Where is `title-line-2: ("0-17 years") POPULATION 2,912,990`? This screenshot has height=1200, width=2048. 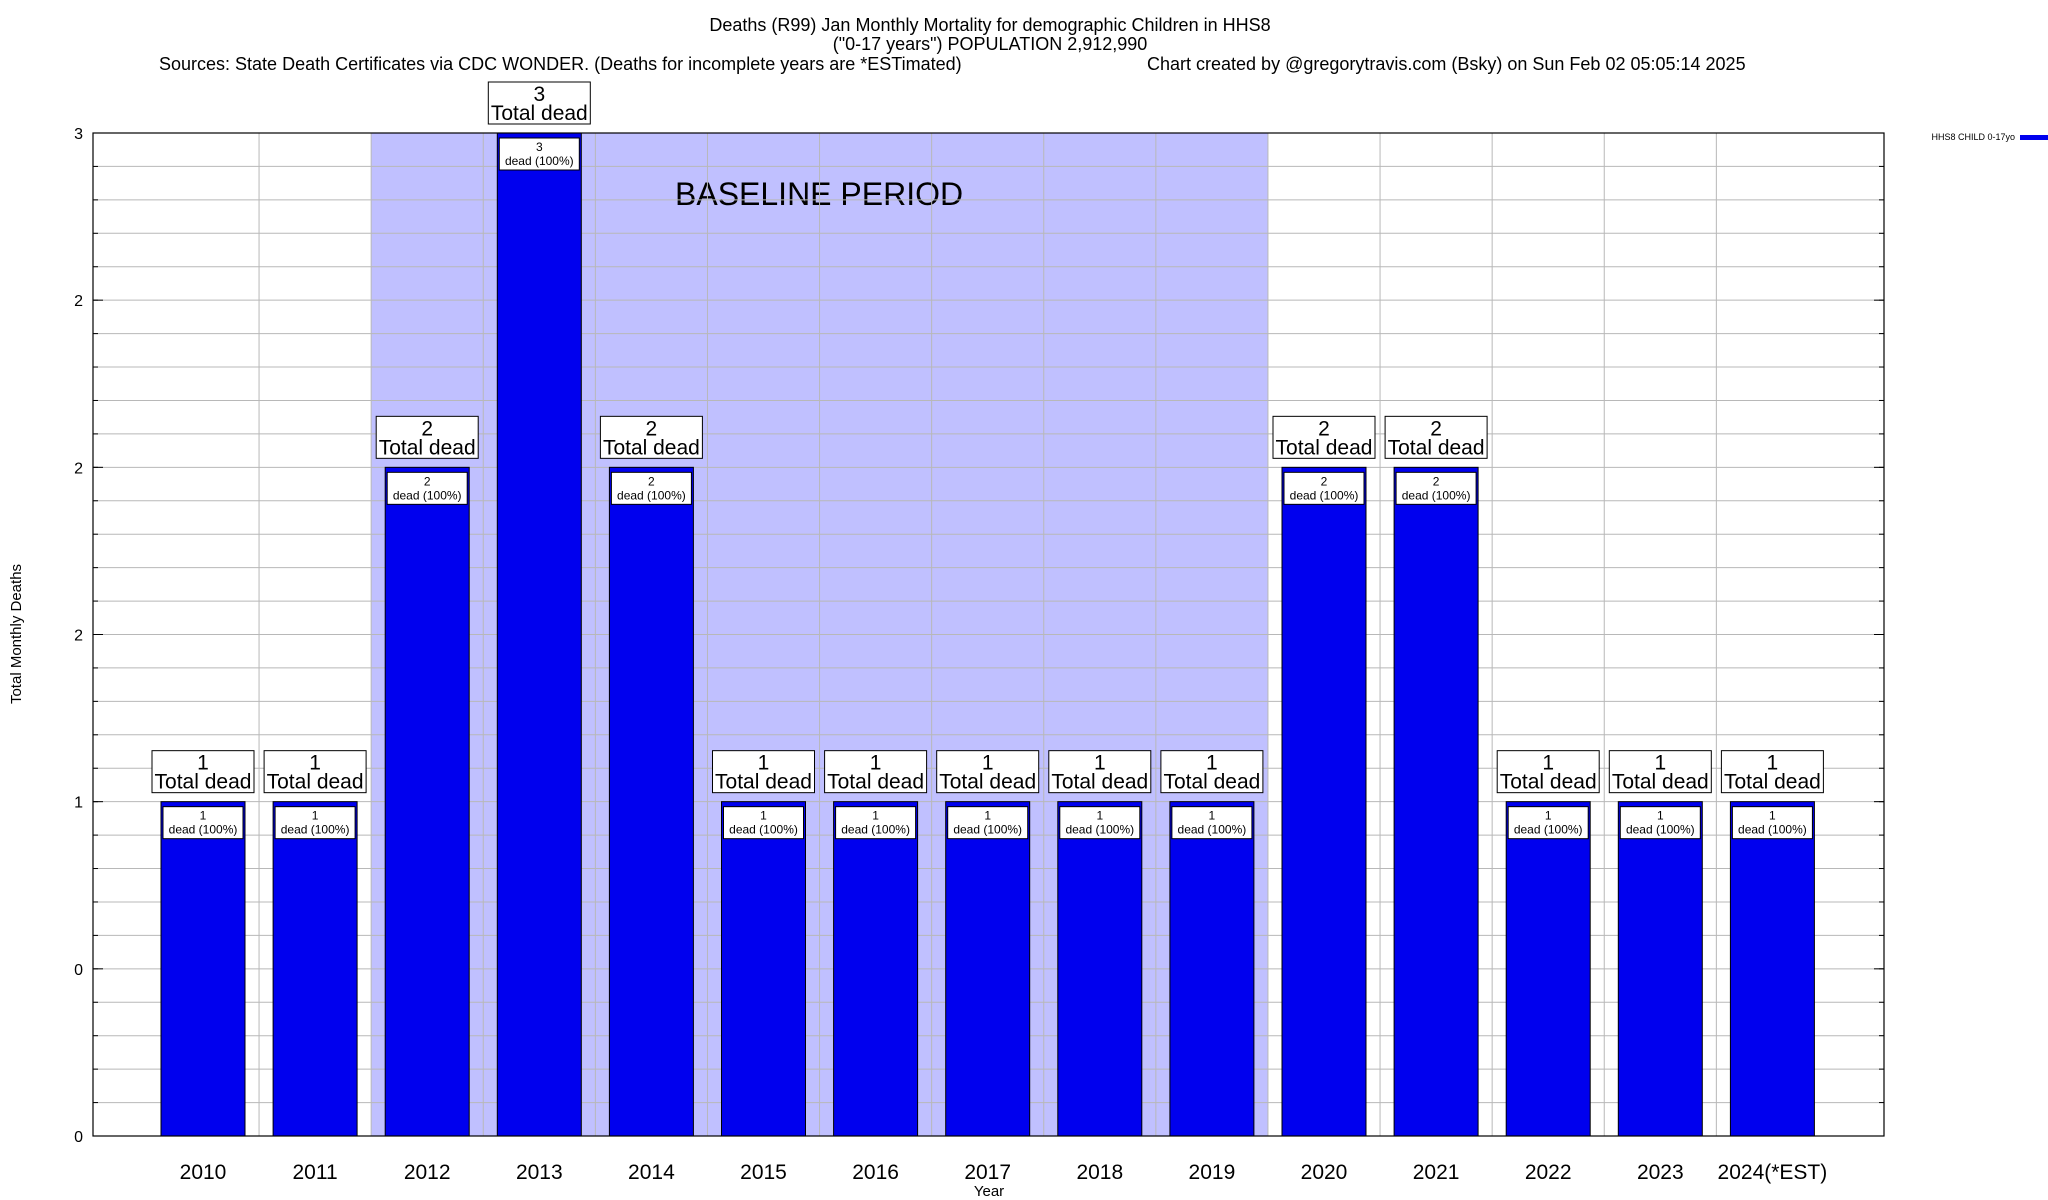 title-line-2: ("0-17 years") POPULATION 2,912,990 is located at coordinates (990, 44).